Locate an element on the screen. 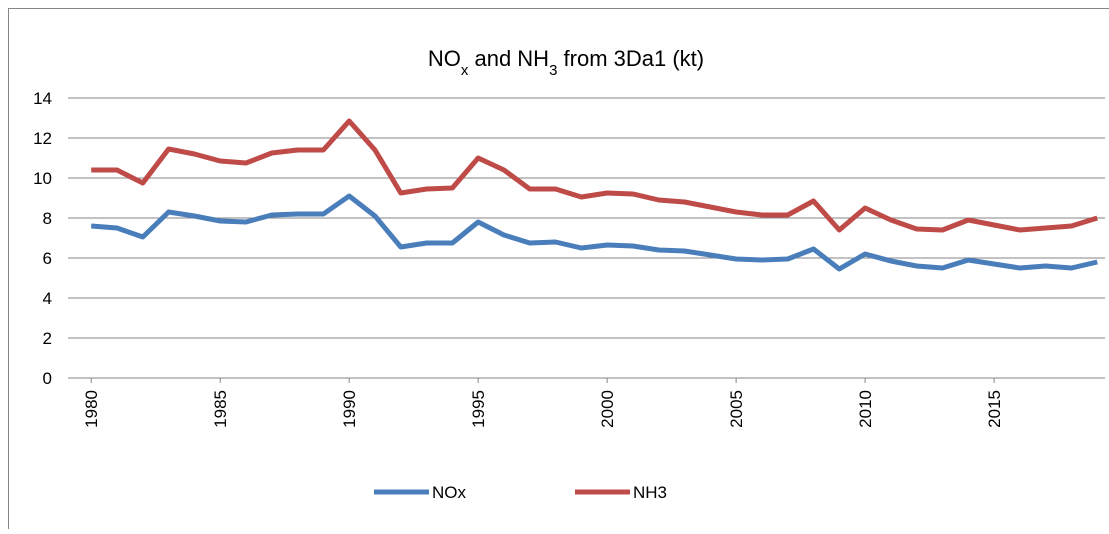 The width and height of the screenshot is (1109, 534). x-tick-label: 1985 is located at coordinates (220, 409).